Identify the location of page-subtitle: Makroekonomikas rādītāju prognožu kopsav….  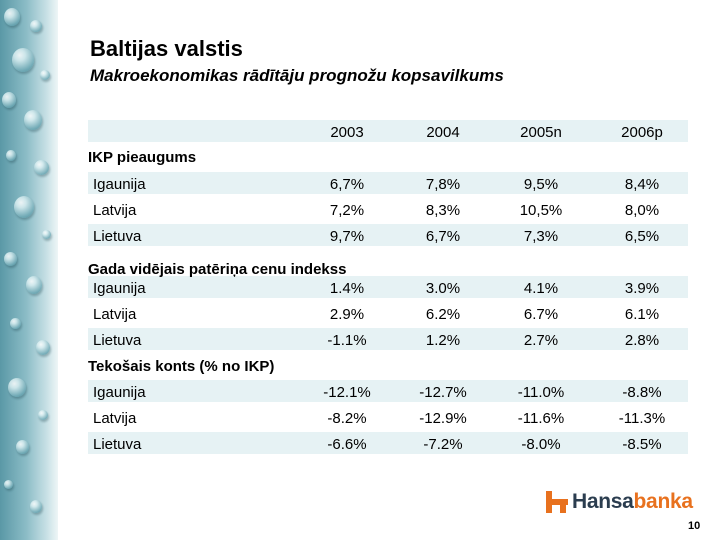
(297, 75).